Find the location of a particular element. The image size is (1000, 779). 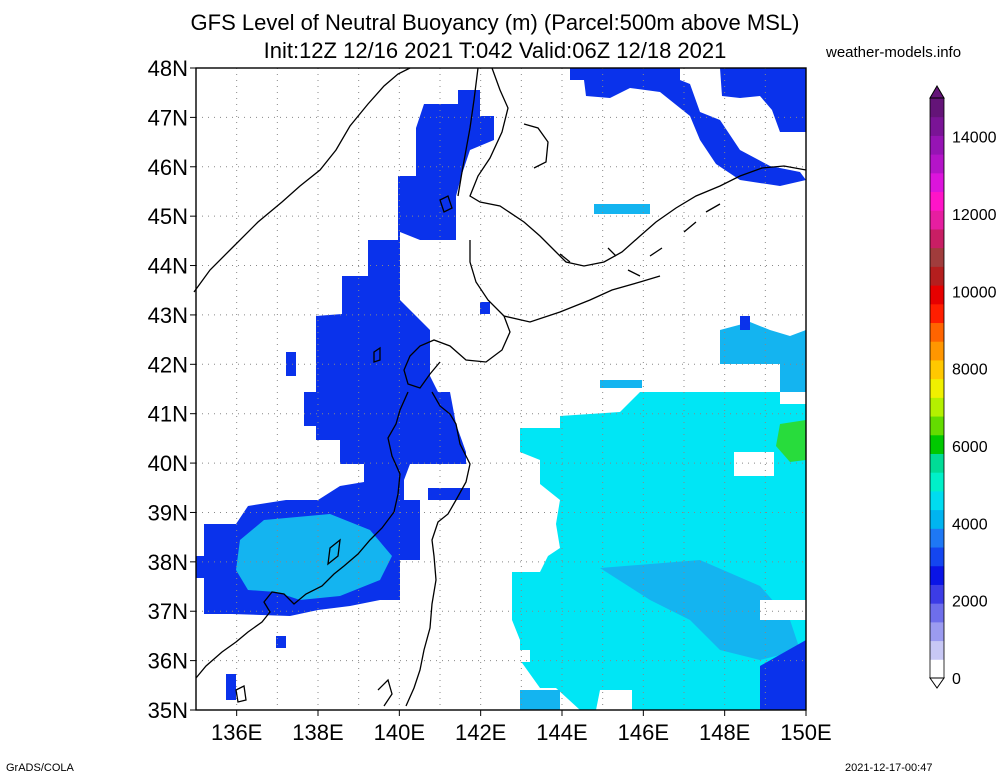

coastline-sakhalin-west is located at coordinates (468, 132).